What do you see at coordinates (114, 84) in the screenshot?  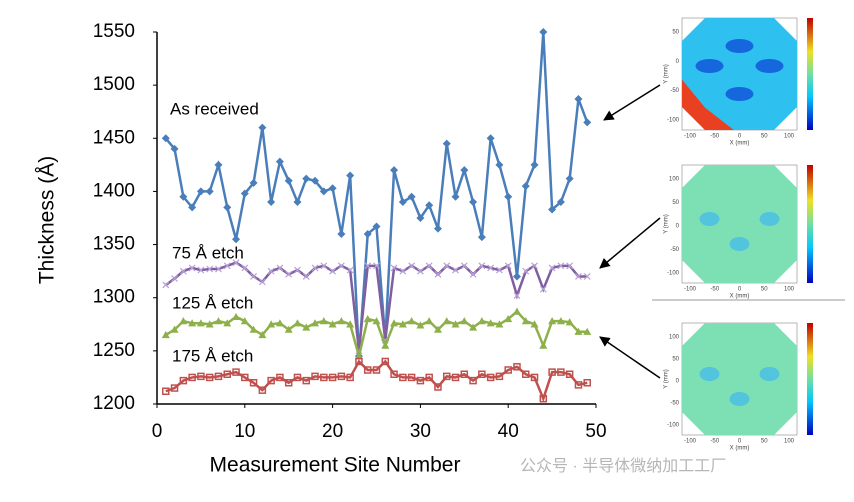 I see `y-tick-label: 1500` at bounding box center [114, 84].